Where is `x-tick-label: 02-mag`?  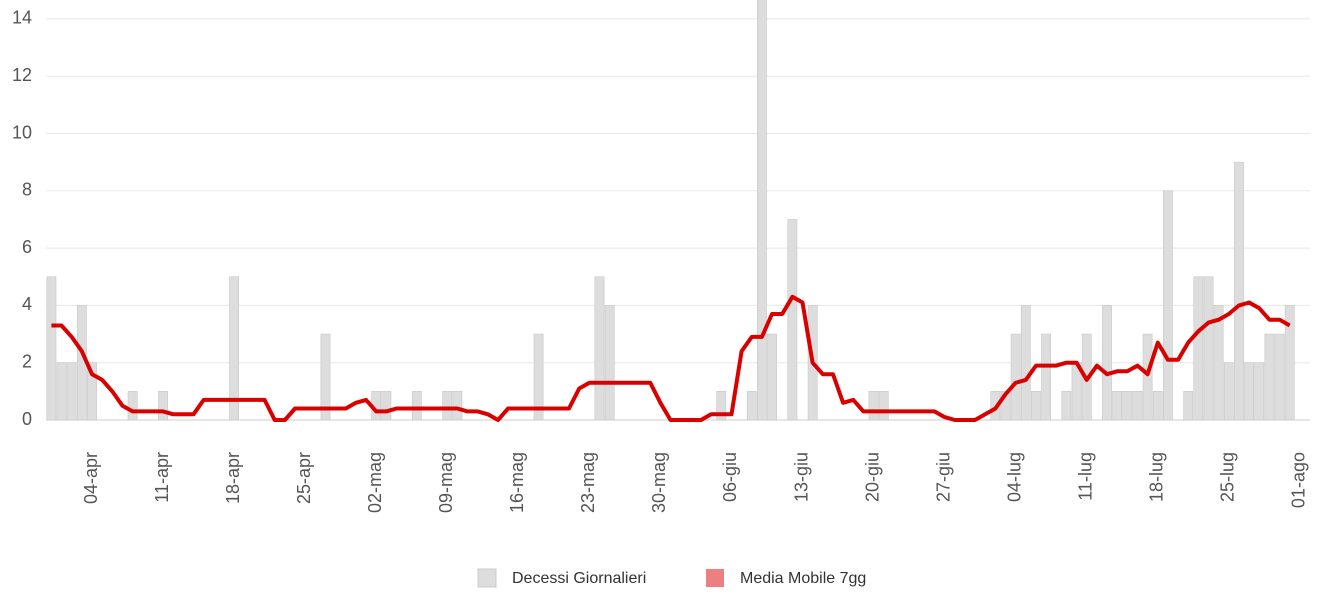 x-tick-label: 02-mag is located at coordinates (375, 482).